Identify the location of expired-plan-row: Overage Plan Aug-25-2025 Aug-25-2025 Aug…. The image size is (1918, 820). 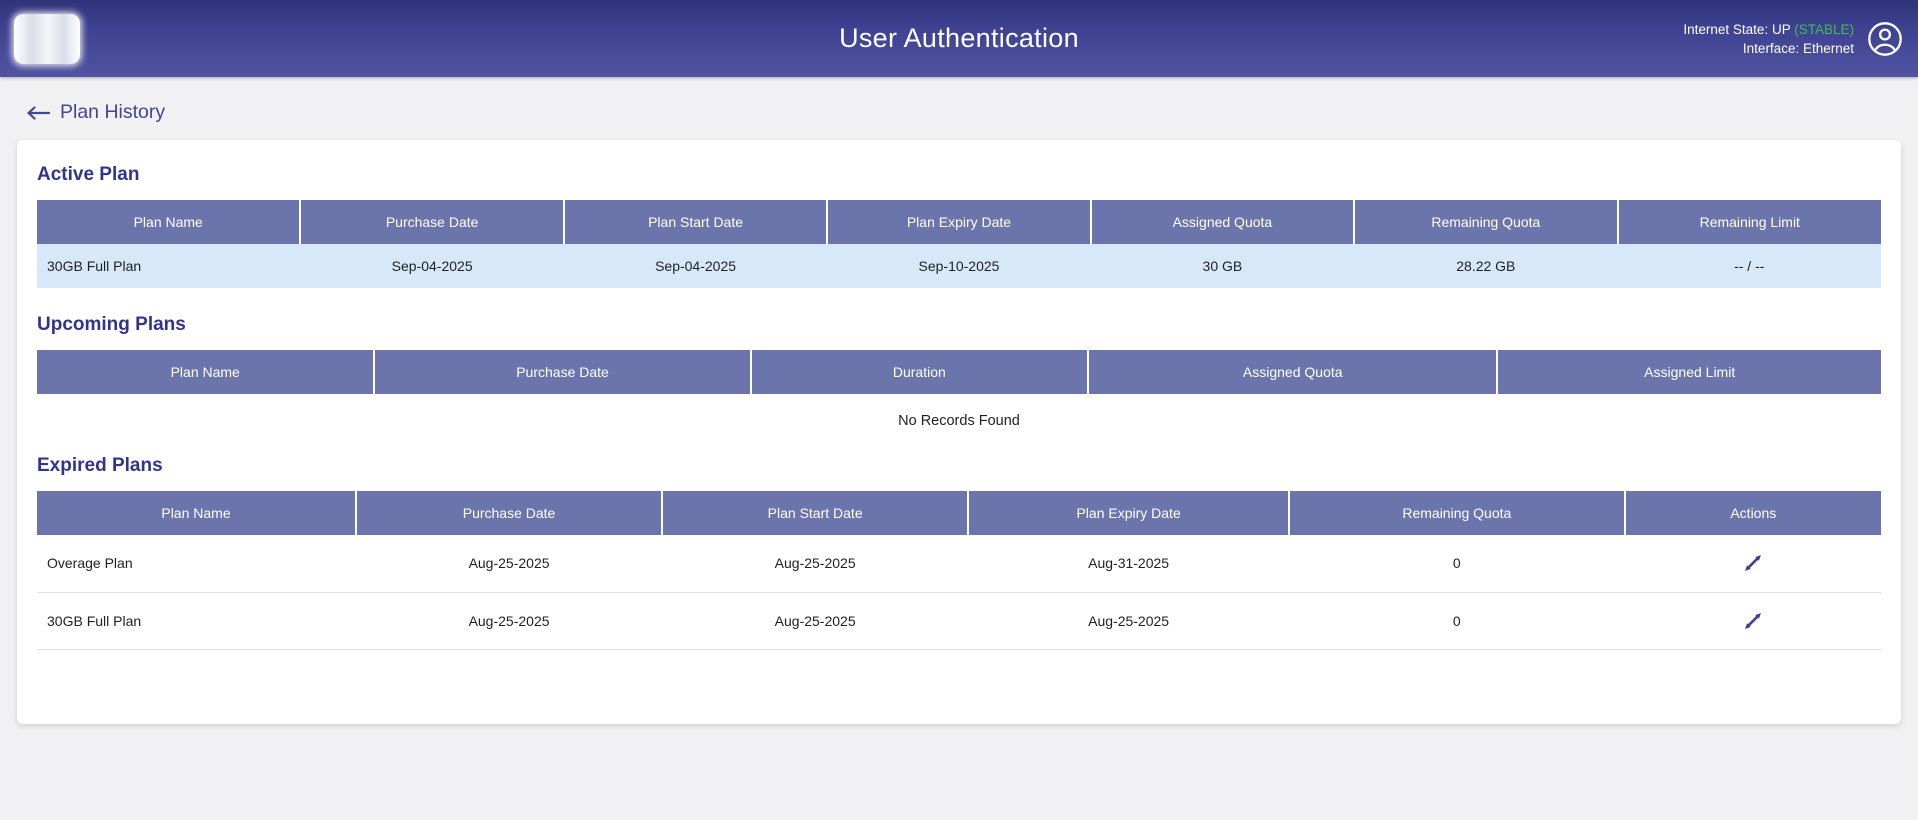
(959, 564).